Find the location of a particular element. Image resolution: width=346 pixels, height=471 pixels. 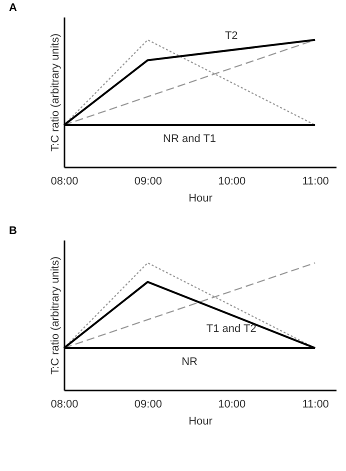

series-label: NR and T1 is located at coordinates (189, 139).